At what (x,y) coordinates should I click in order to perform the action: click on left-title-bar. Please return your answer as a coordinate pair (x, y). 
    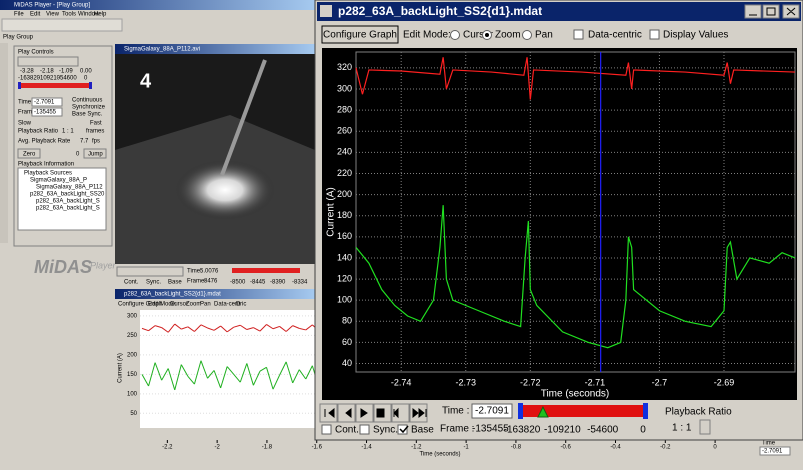
    Looking at the image, I should click on (157, 5).